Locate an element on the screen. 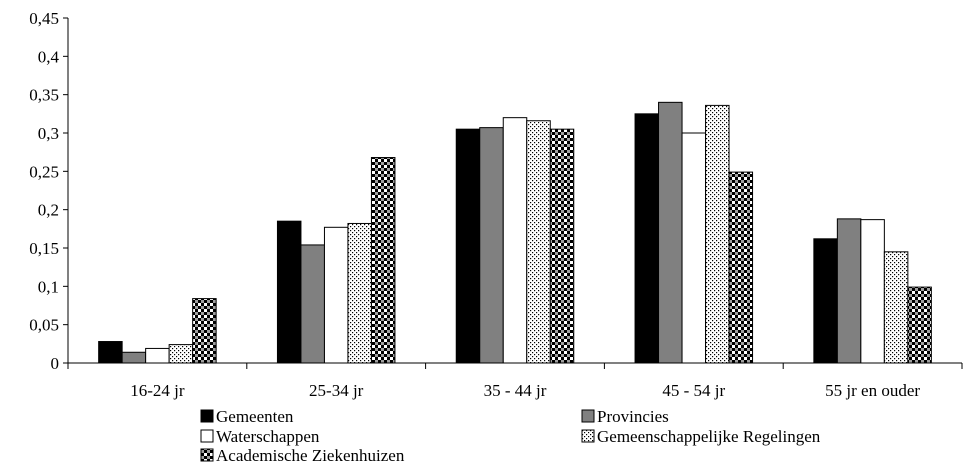 This screenshot has height=475, width=966. y-tick-label: 0,3 is located at coordinates (48, 133).